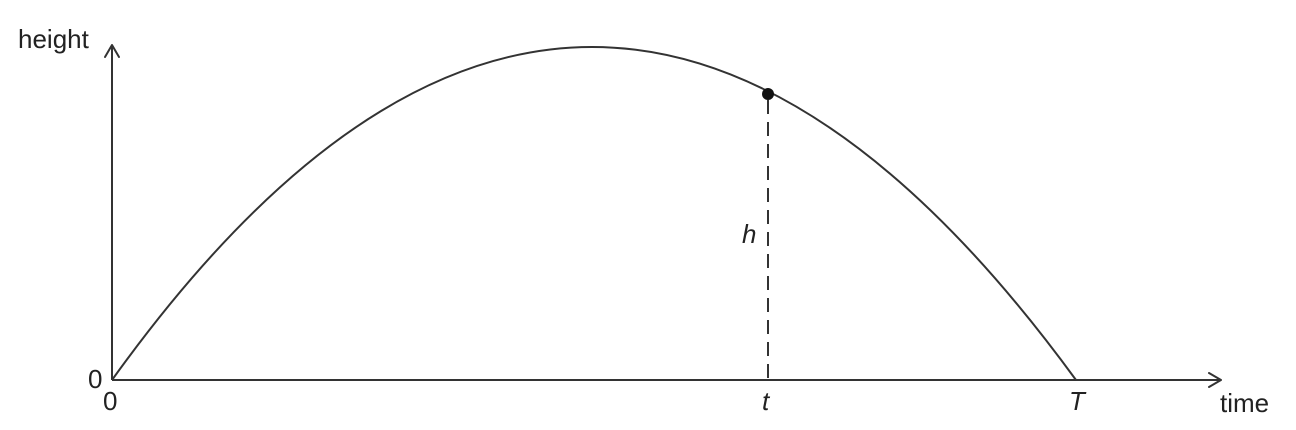 This screenshot has height=430, width=1296. I want to click on x-axis-label: time, so click(1244, 403).